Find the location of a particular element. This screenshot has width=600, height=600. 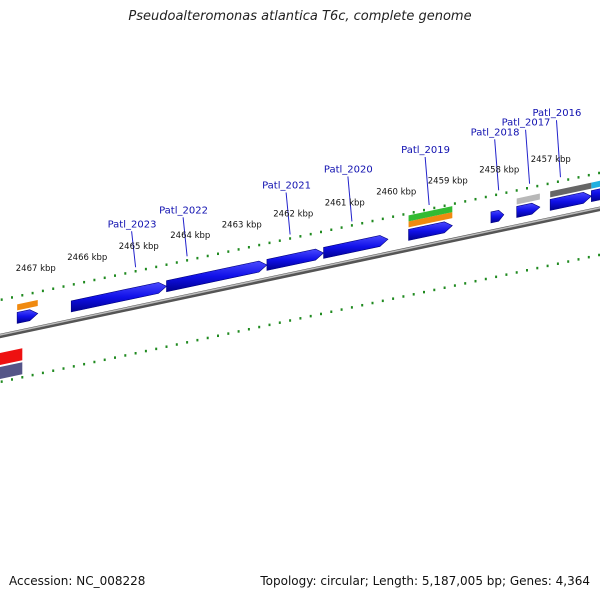

gene-label: Patl_2017 is located at coordinates (526, 123).